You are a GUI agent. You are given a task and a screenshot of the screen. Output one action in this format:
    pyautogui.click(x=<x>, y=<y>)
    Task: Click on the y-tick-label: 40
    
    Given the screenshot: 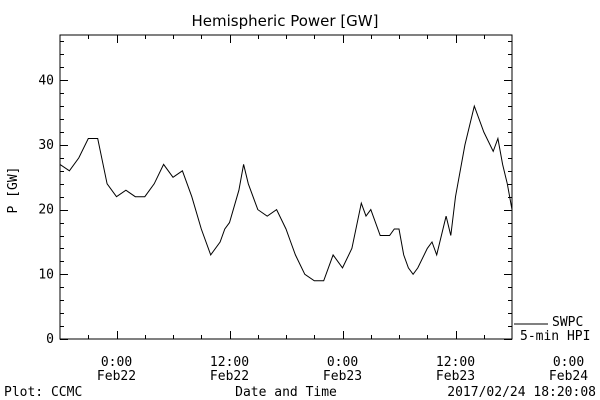 What is the action you would take?
    pyautogui.click(x=46, y=80)
    